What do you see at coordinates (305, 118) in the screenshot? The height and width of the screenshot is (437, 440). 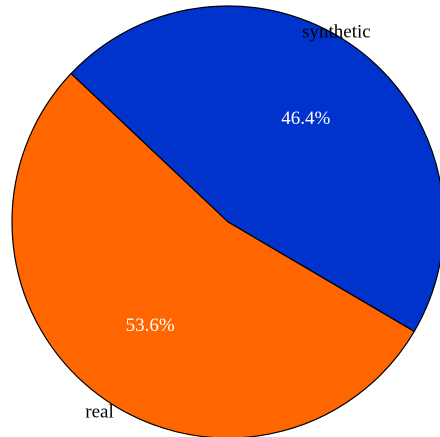 I see `slice-percent-synthetic: 46.4%` at bounding box center [305, 118].